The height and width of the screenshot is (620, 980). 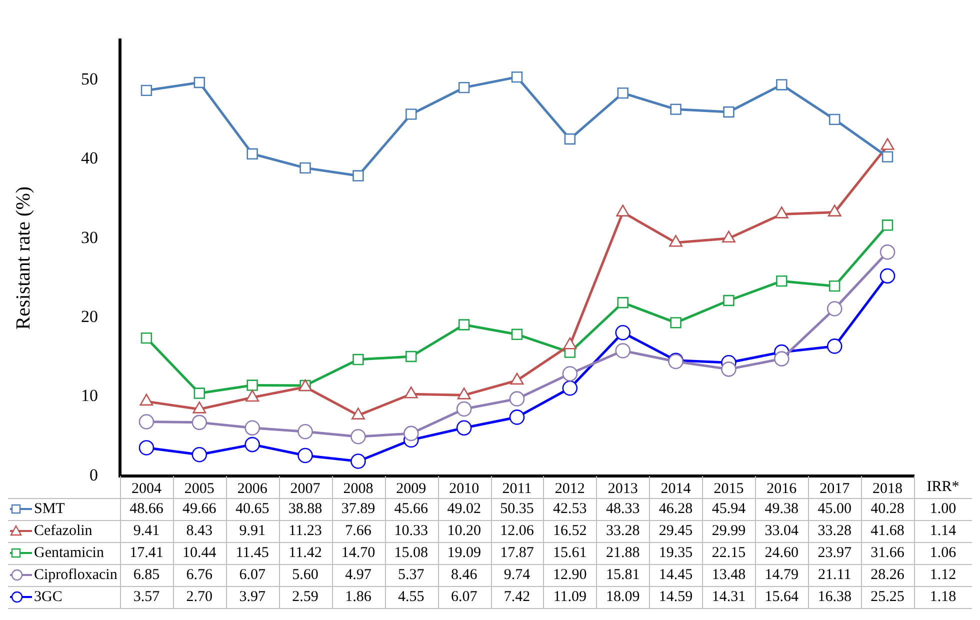 What do you see at coordinates (517, 574) in the screenshot?
I see `data-label: 9.74` at bounding box center [517, 574].